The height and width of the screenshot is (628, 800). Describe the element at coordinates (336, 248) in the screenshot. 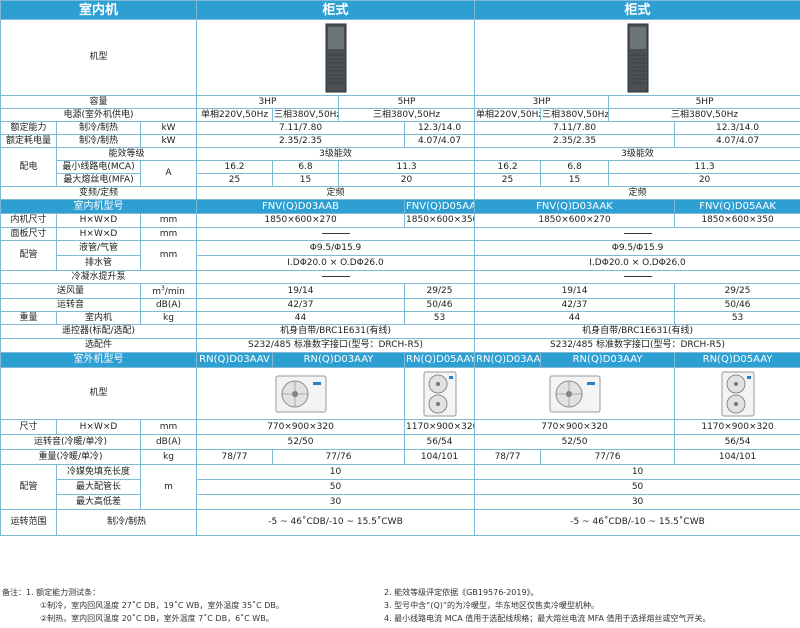

I see `cell: Φ9.5/Φ15.9` at that location.